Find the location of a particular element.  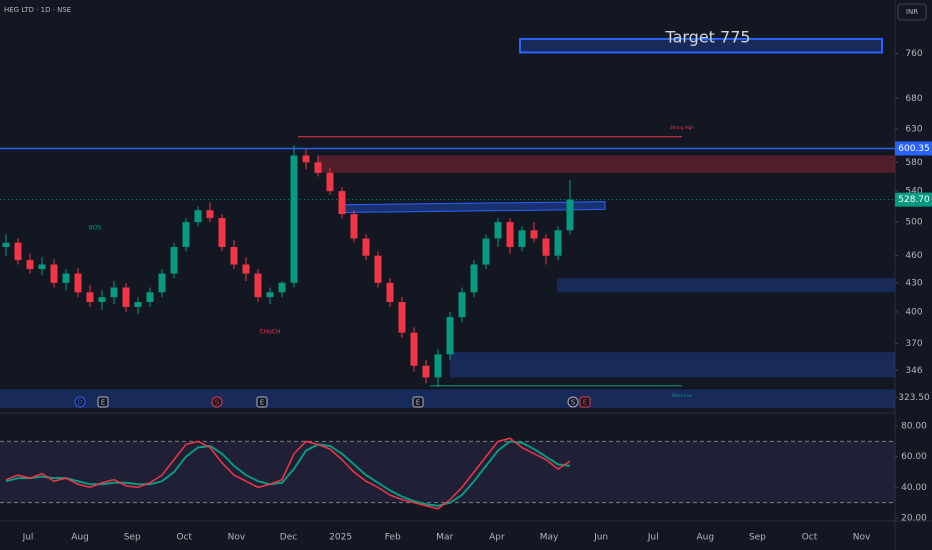

target-label: Target 775 is located at coordinates (707, 36).